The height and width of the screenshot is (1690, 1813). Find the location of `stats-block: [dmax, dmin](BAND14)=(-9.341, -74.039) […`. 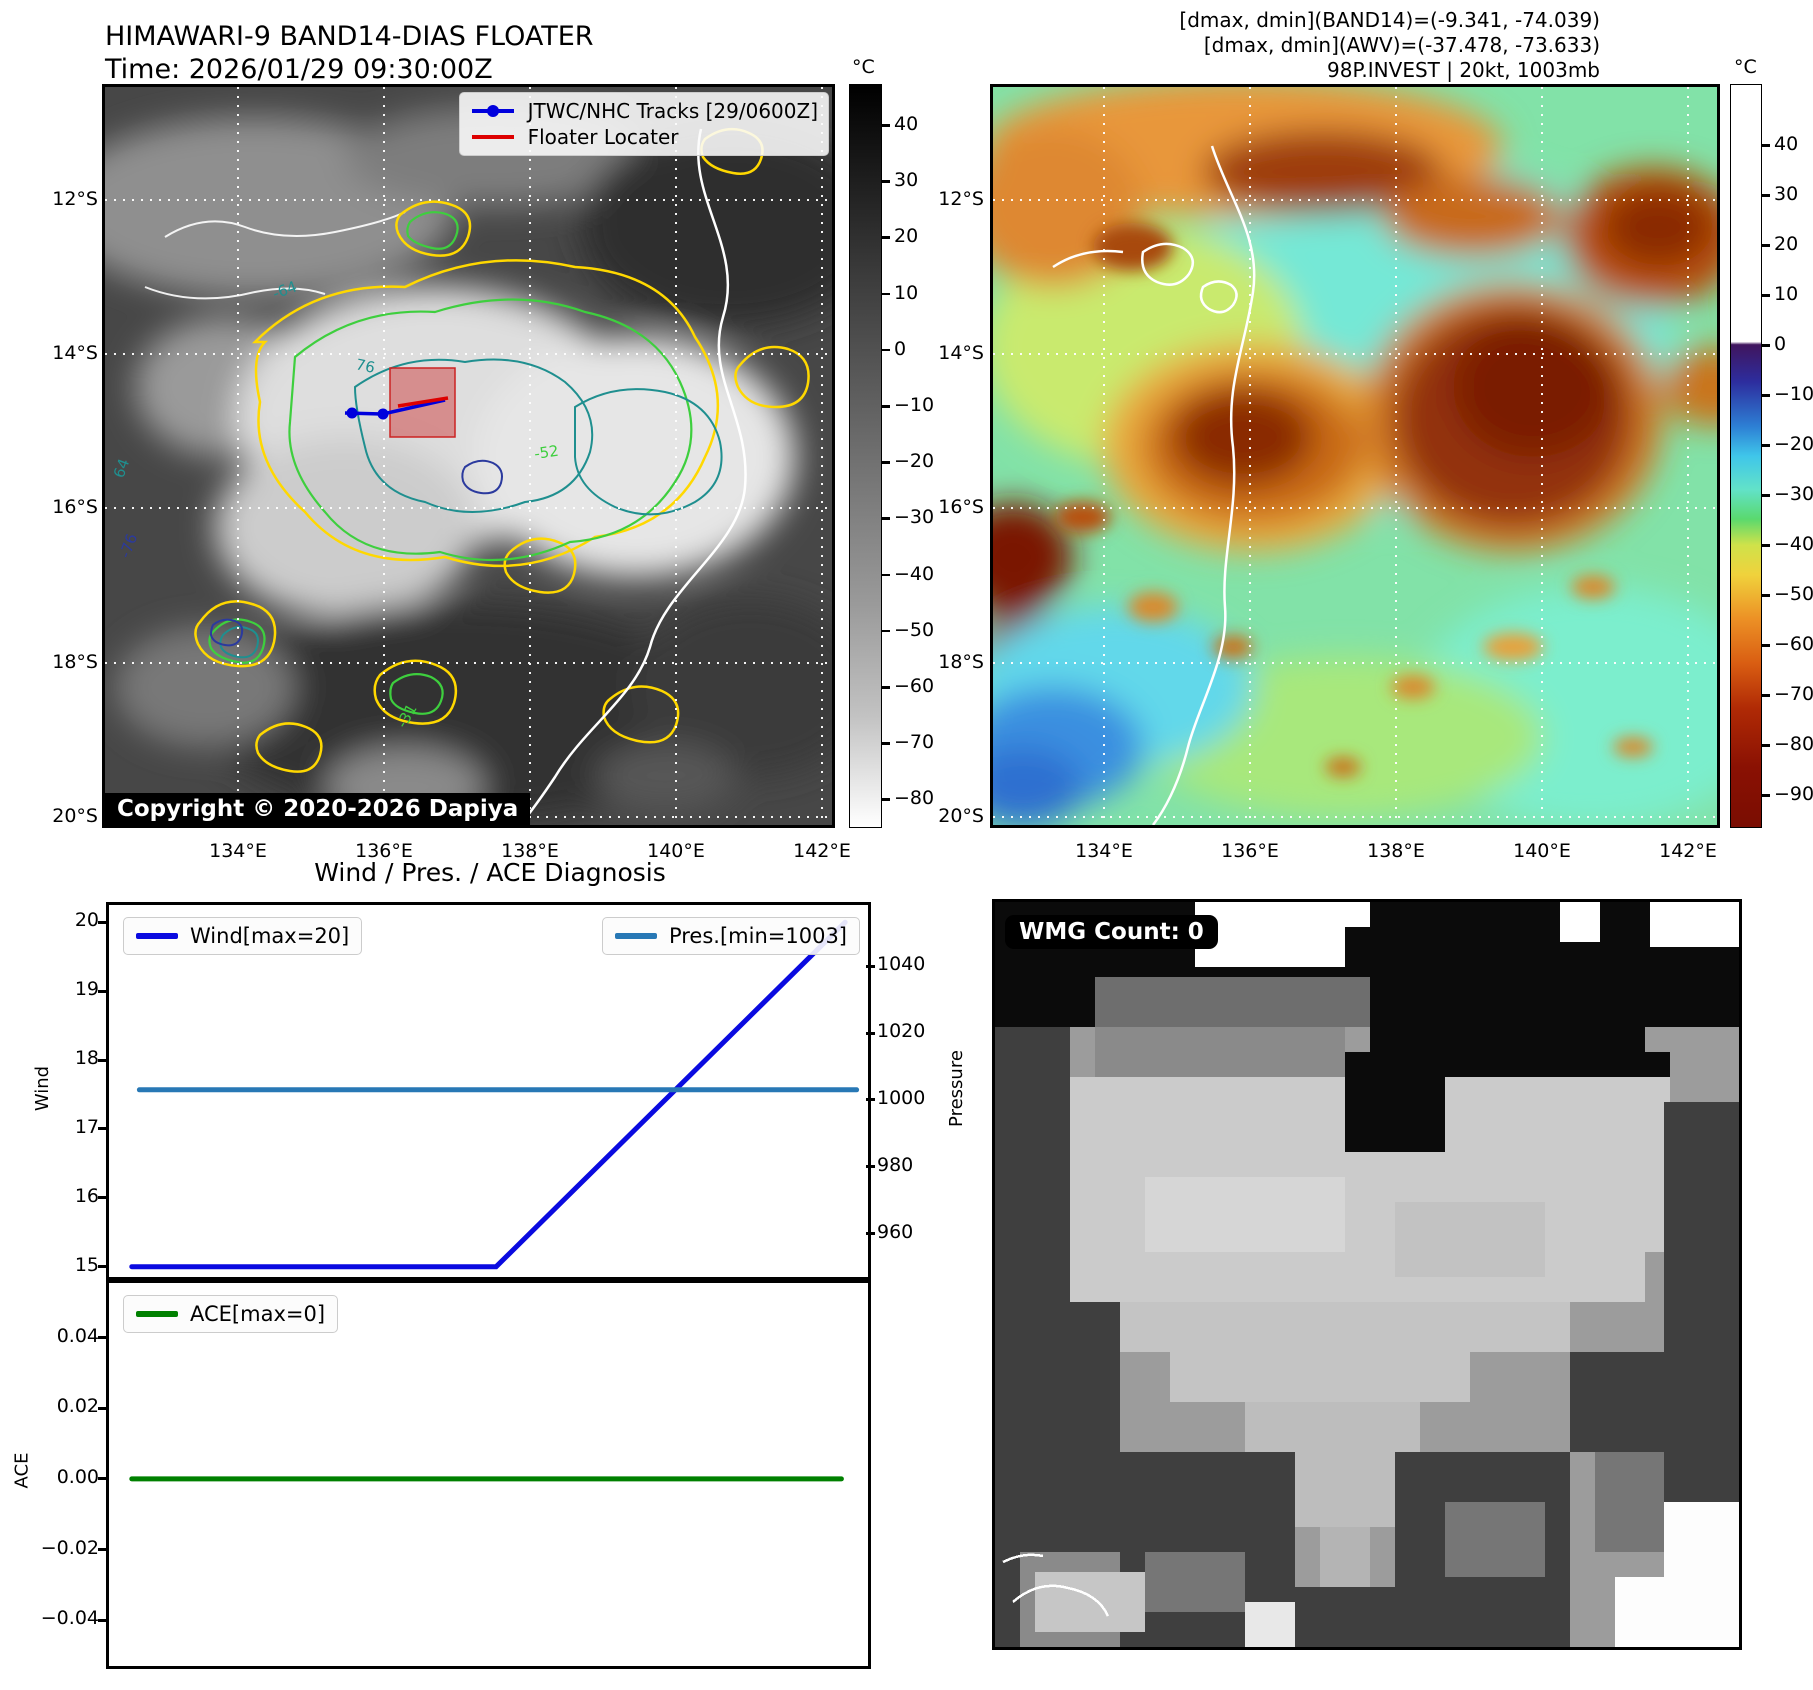

stats-block: [dmax, dmin](BAND14)=(-9.341, -74.039) [… is located at coordinates (1389, 45).